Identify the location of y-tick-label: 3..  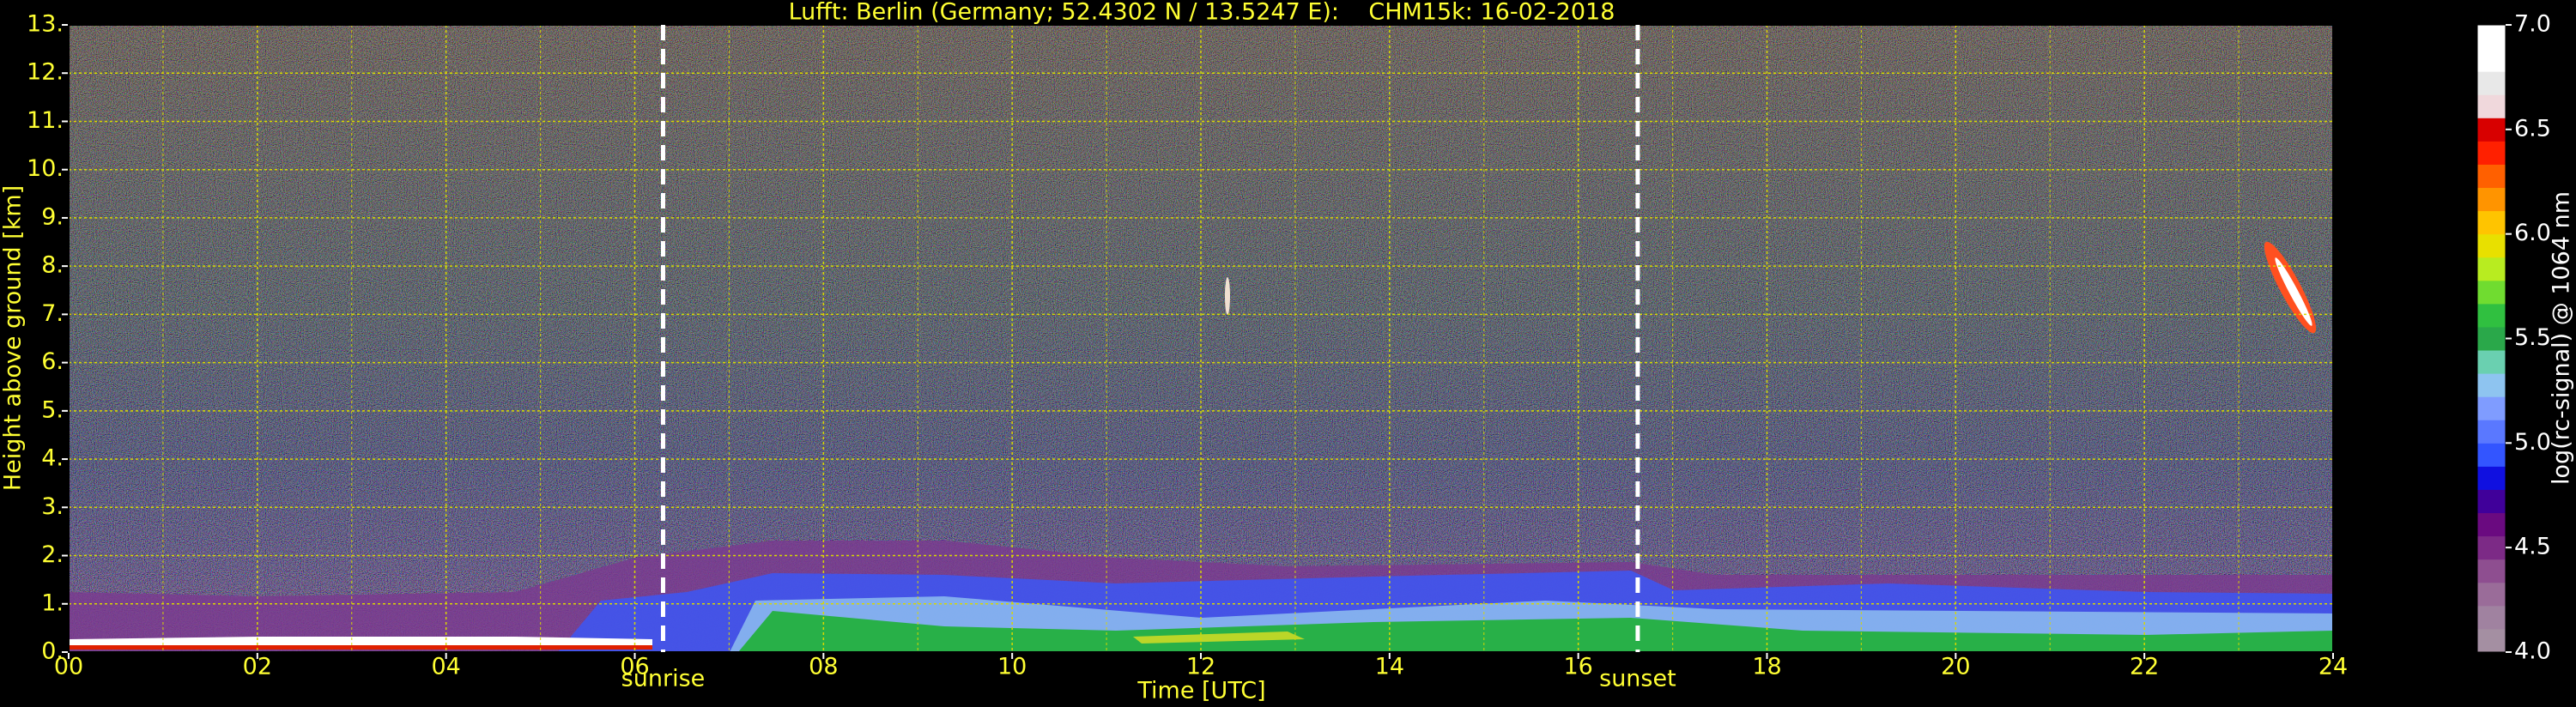
(52, 507).